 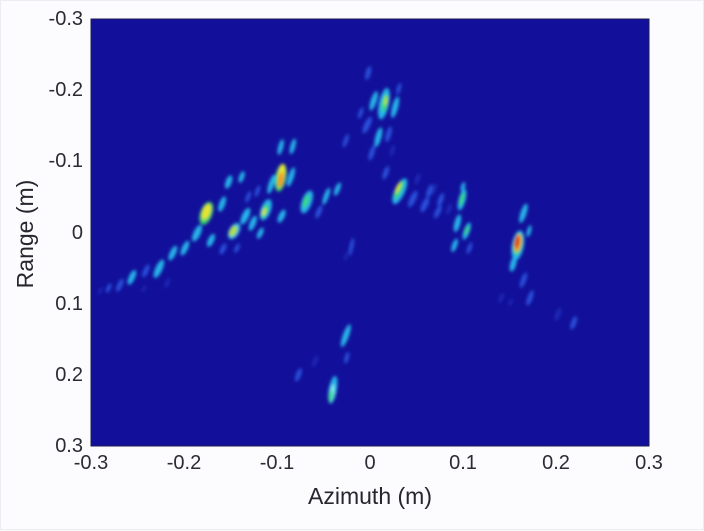 What do you see at coordinates (65, 161) in the screenshot?
I see `y-tick-label: -0.1` at bounding box center [65, 161].